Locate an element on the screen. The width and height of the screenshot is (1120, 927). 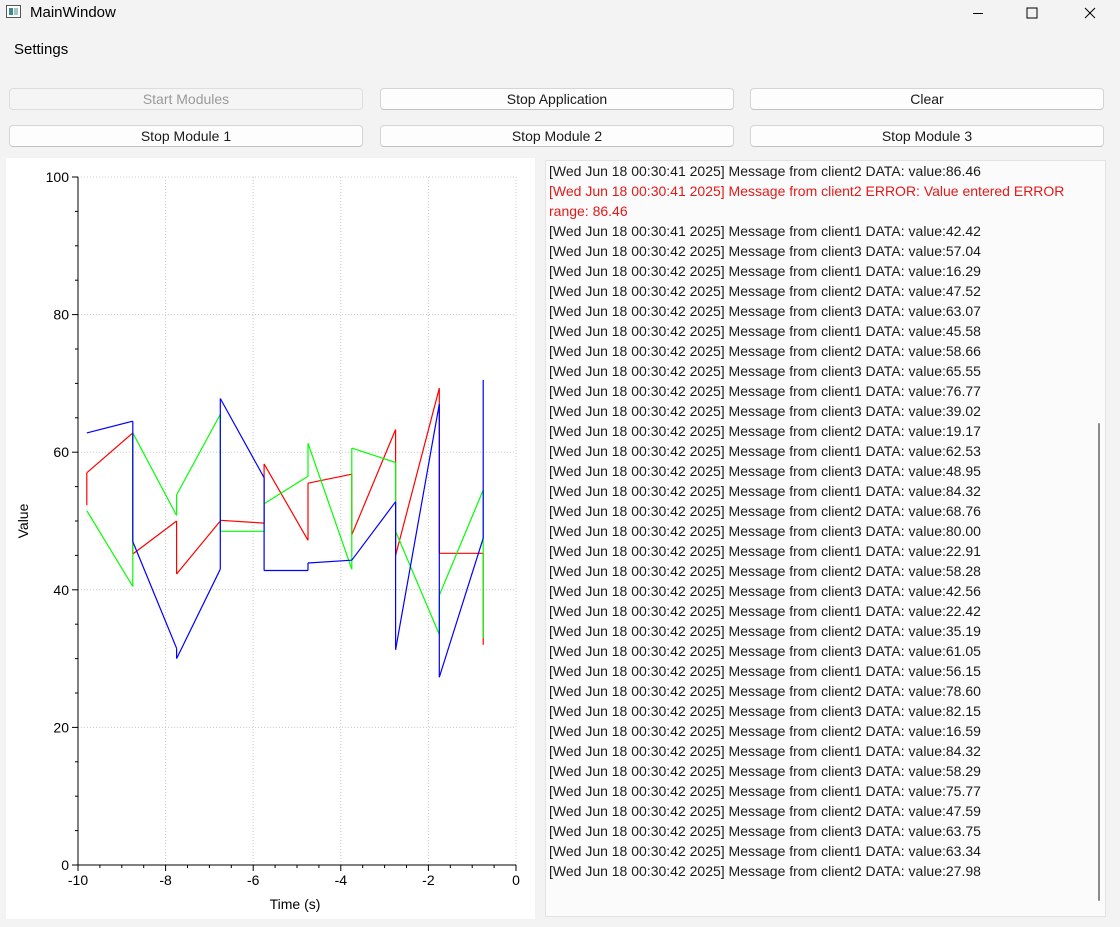
menu-settings: Settings is located at coordinates (41, 49).